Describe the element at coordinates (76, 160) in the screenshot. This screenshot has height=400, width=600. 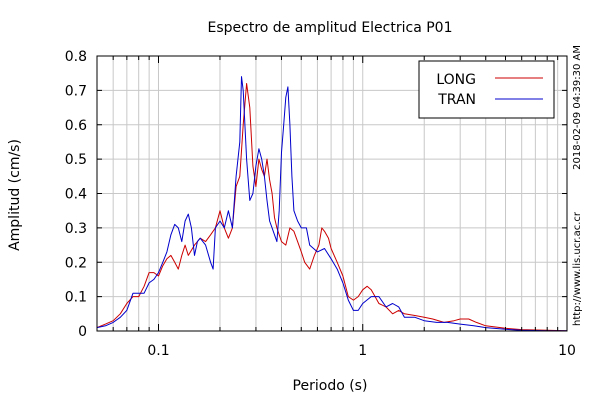
I see `y-tick-label: 0.5` at that location.